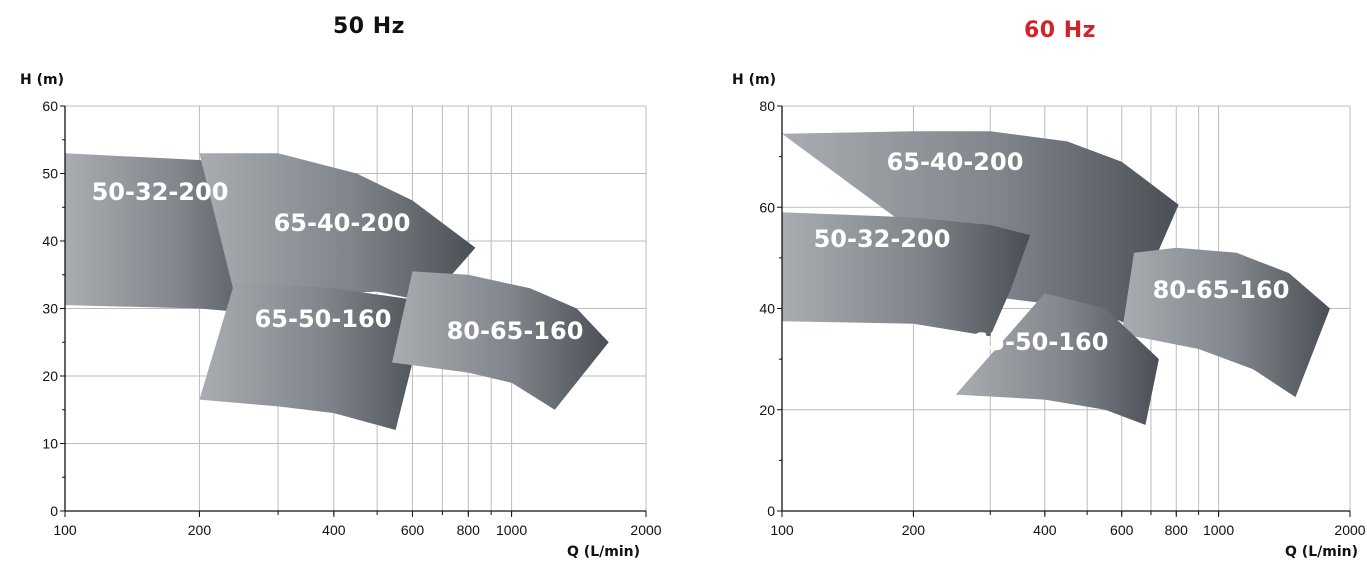 The image size is (1367, 564). I want to click on chart-title-50hz: 50 Hz, so click(369, 26).